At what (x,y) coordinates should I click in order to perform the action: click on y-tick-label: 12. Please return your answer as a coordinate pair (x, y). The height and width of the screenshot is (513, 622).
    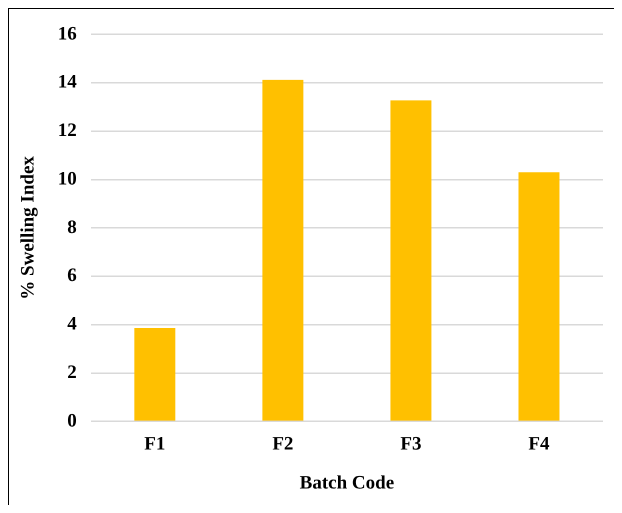
    Looking at the image, I should click on (67, 131).